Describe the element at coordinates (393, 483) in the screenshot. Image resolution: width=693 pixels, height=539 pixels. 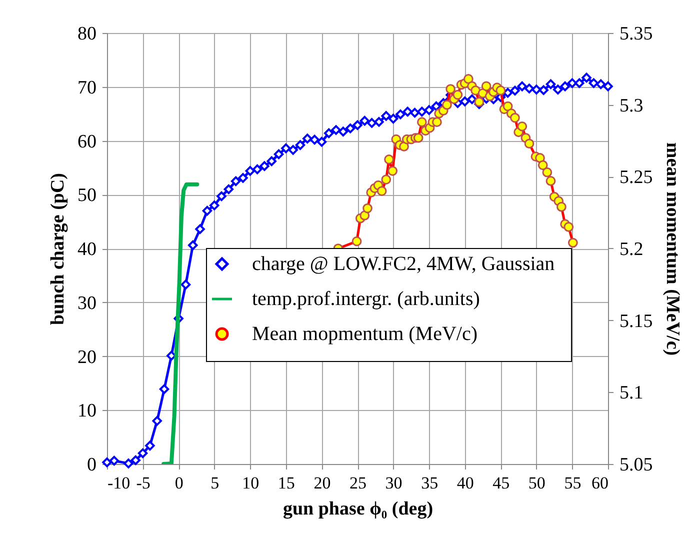
I see `x-tick-label: 30` at that location.